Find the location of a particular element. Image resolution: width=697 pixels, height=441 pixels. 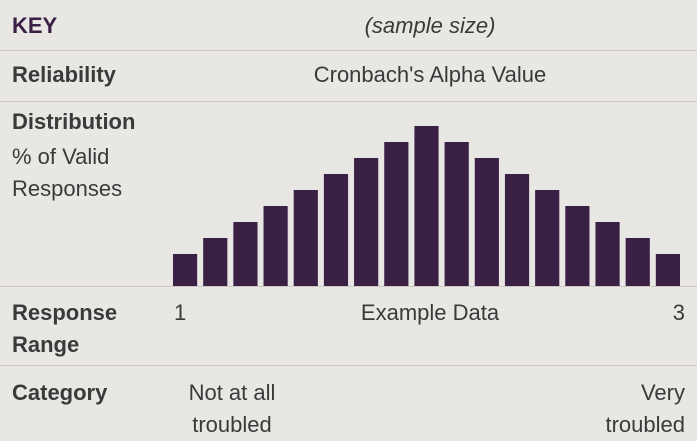

sample-size-note: (sample size) is located at coordinates (430, 25).